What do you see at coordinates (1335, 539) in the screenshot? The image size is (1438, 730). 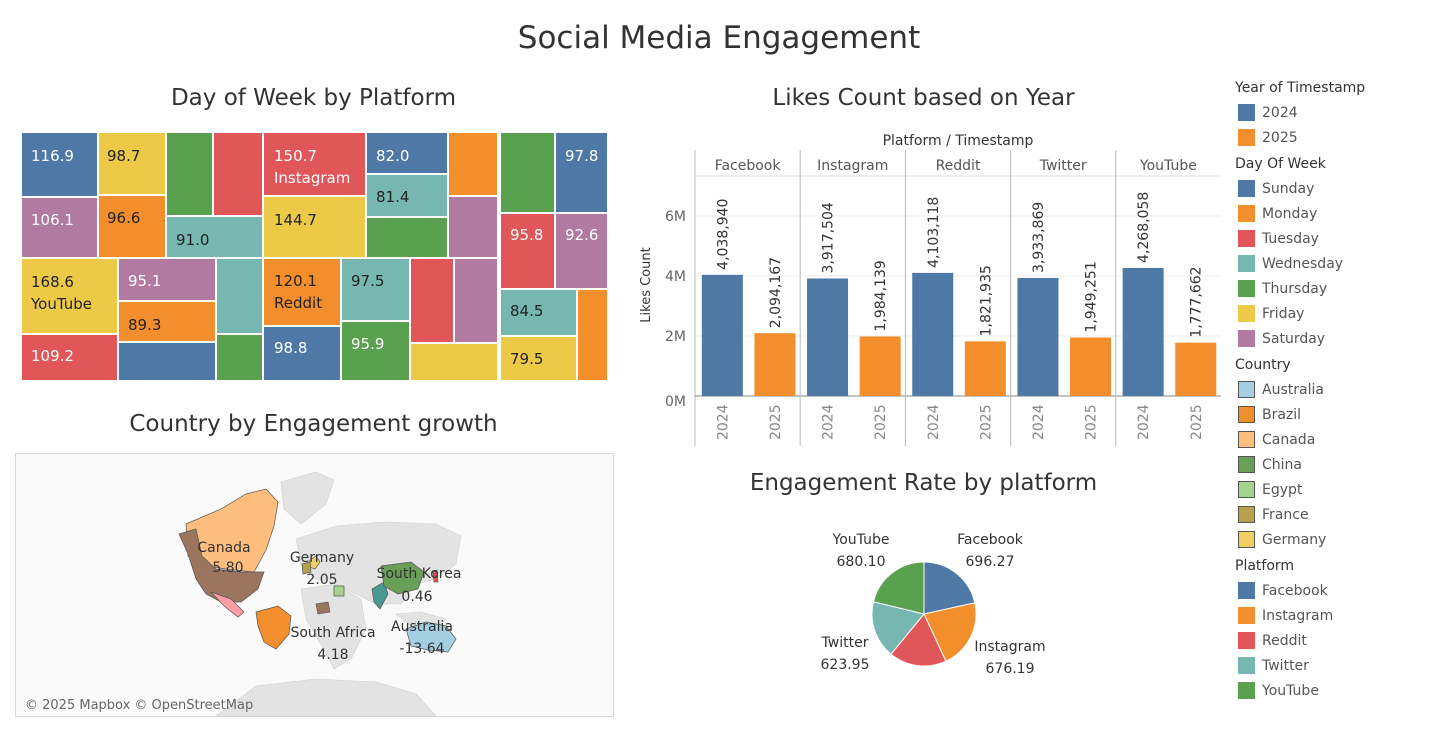 I see `legend-item: Germany` at bounding box center [1335, 539].